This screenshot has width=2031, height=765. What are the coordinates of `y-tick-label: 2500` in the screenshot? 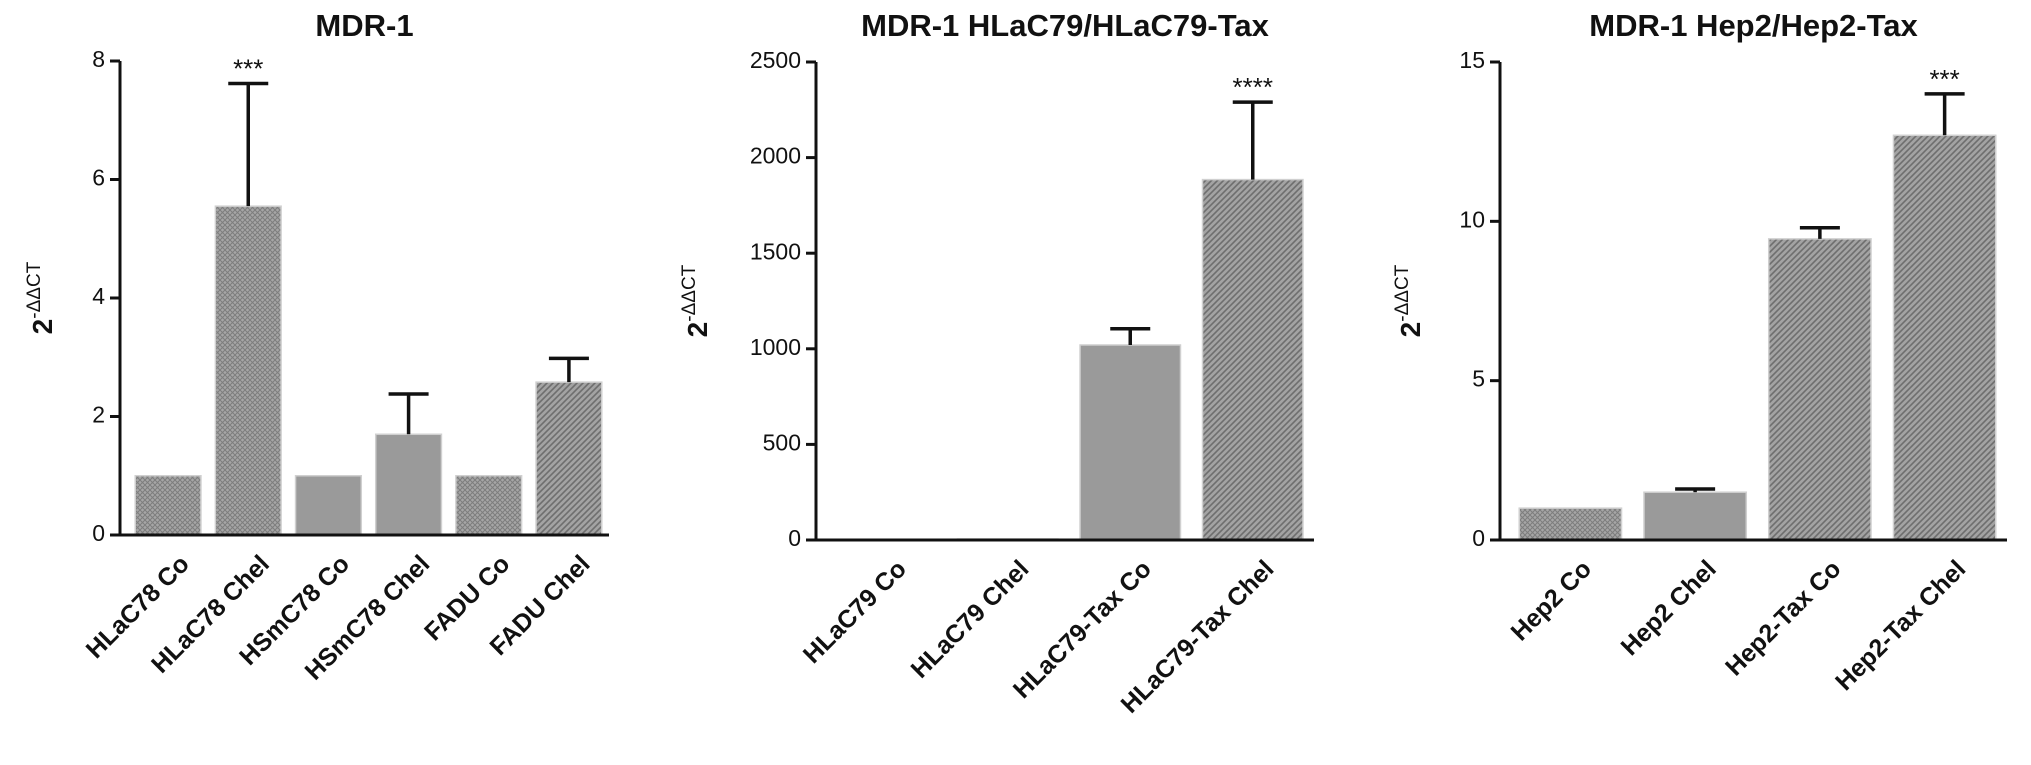 It's located at (775, 60).